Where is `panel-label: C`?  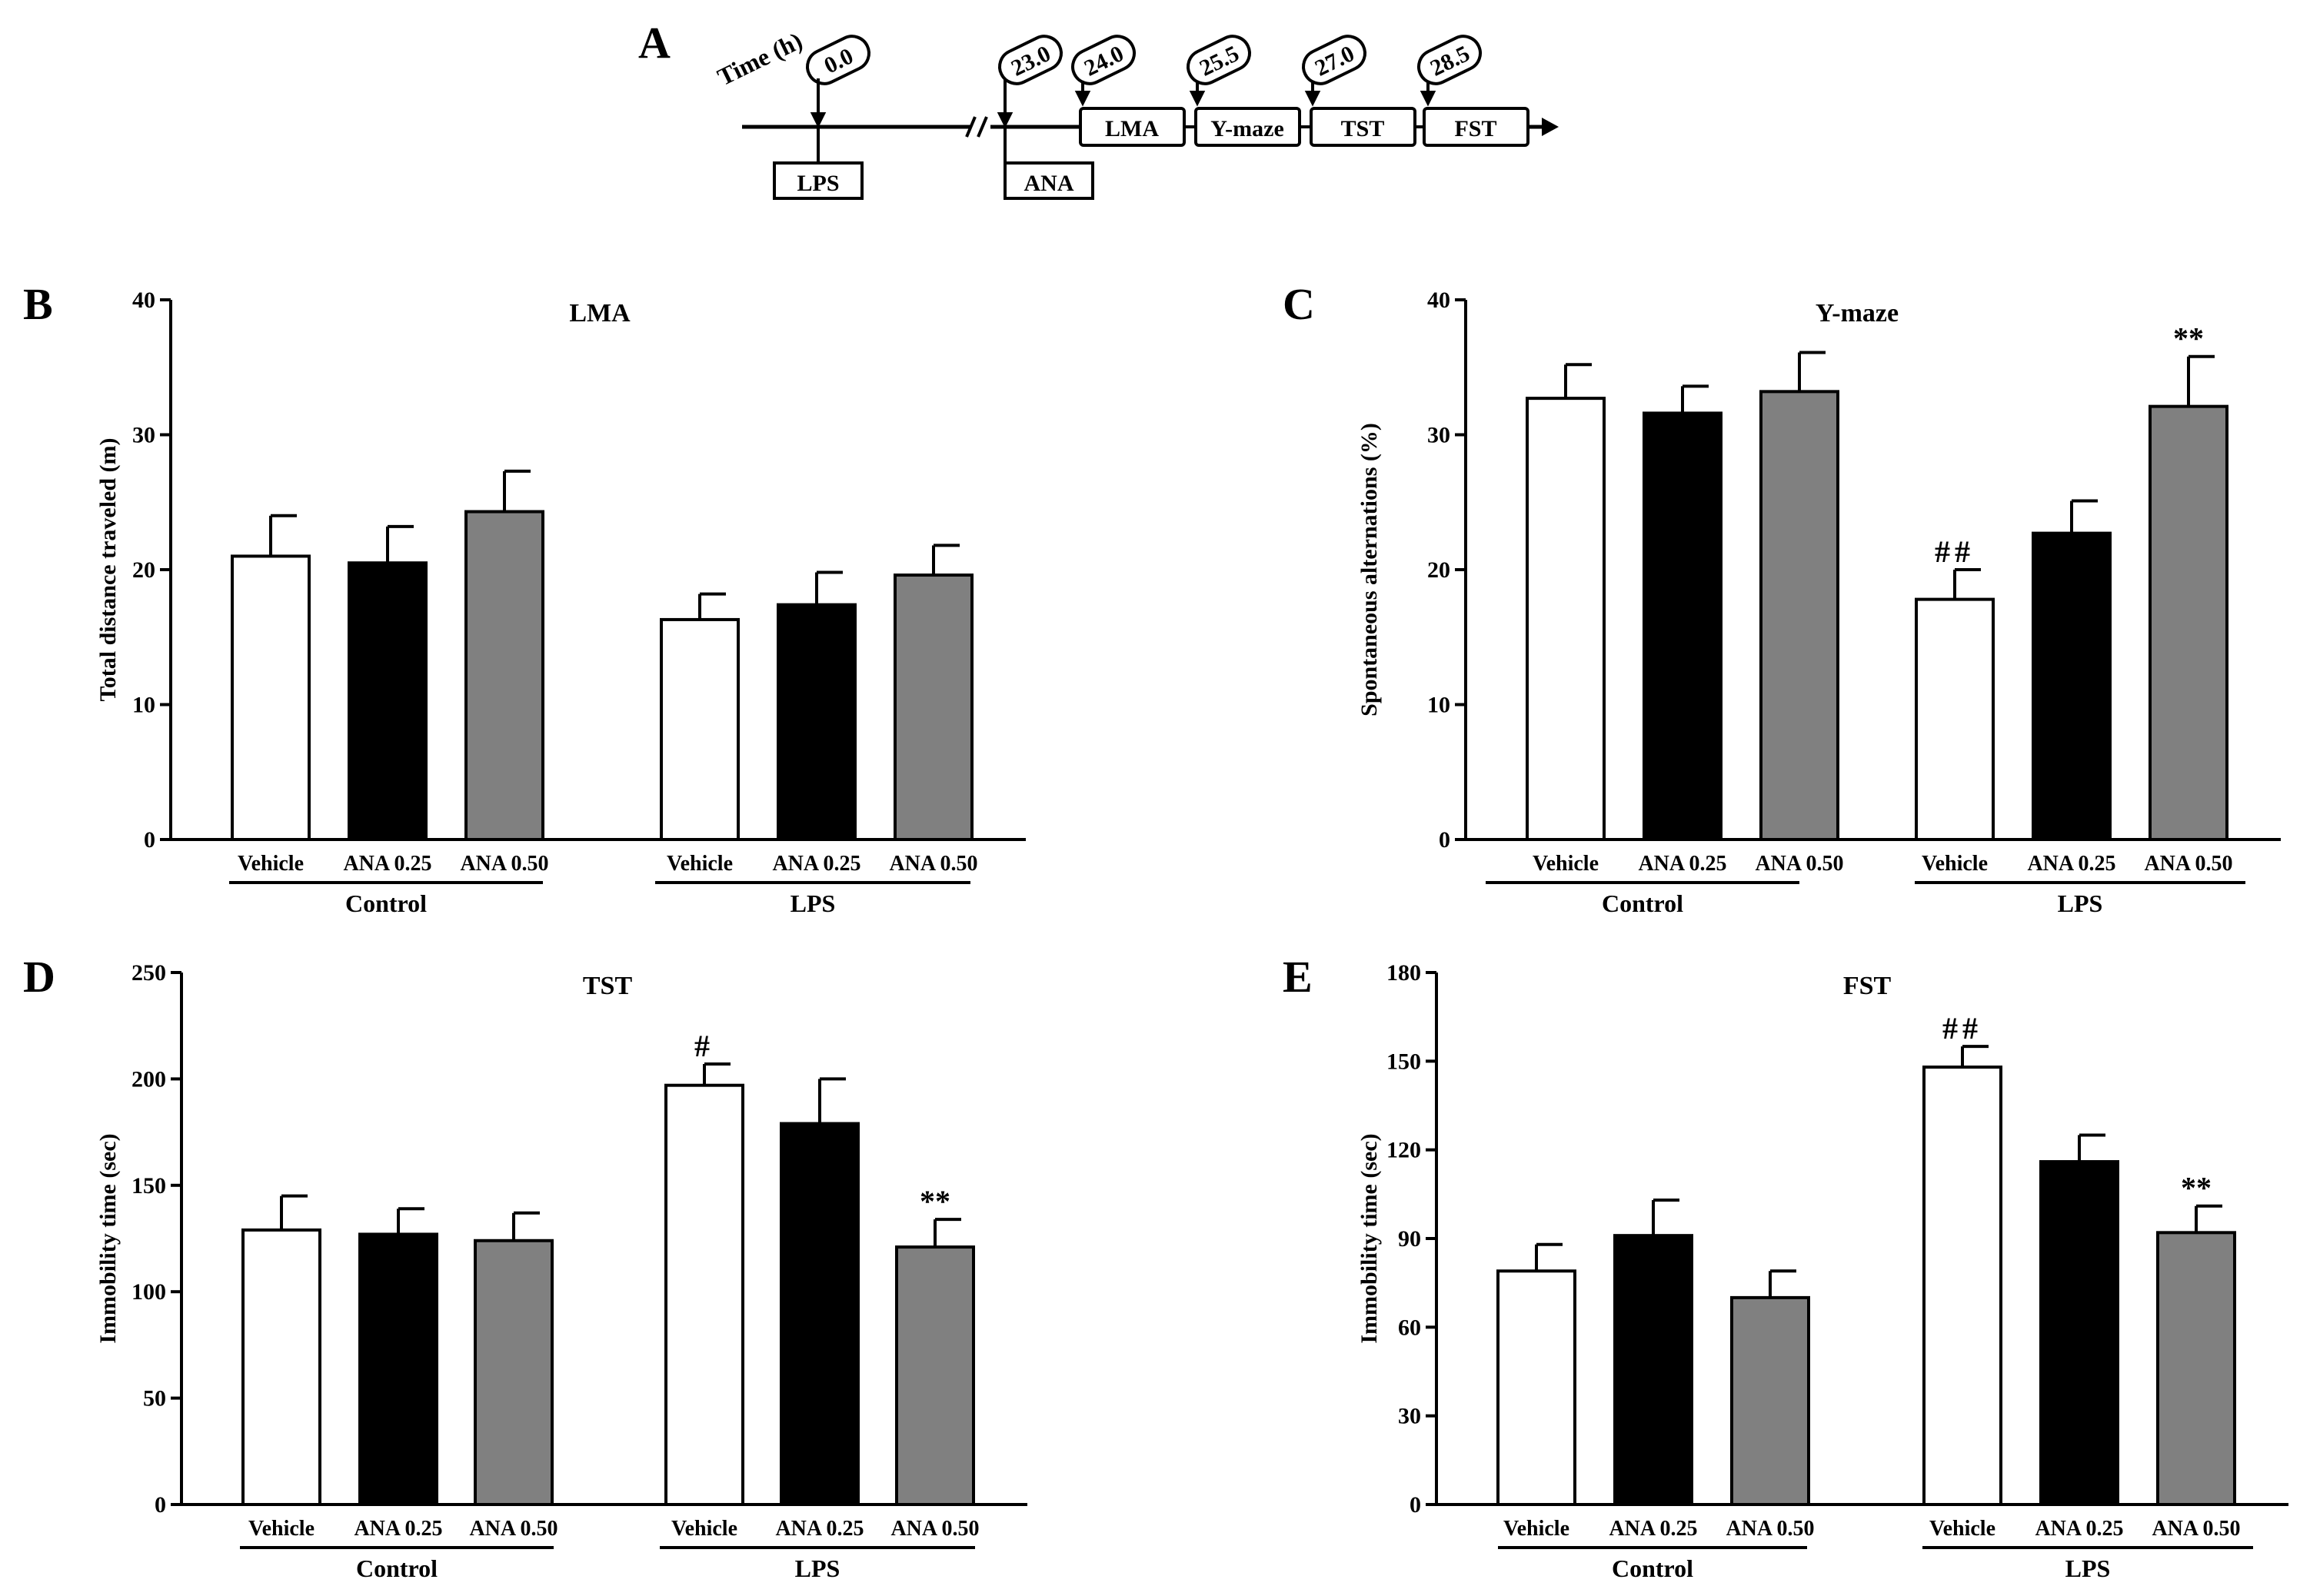 panel-label: C is located at coordinates (1299, 304).